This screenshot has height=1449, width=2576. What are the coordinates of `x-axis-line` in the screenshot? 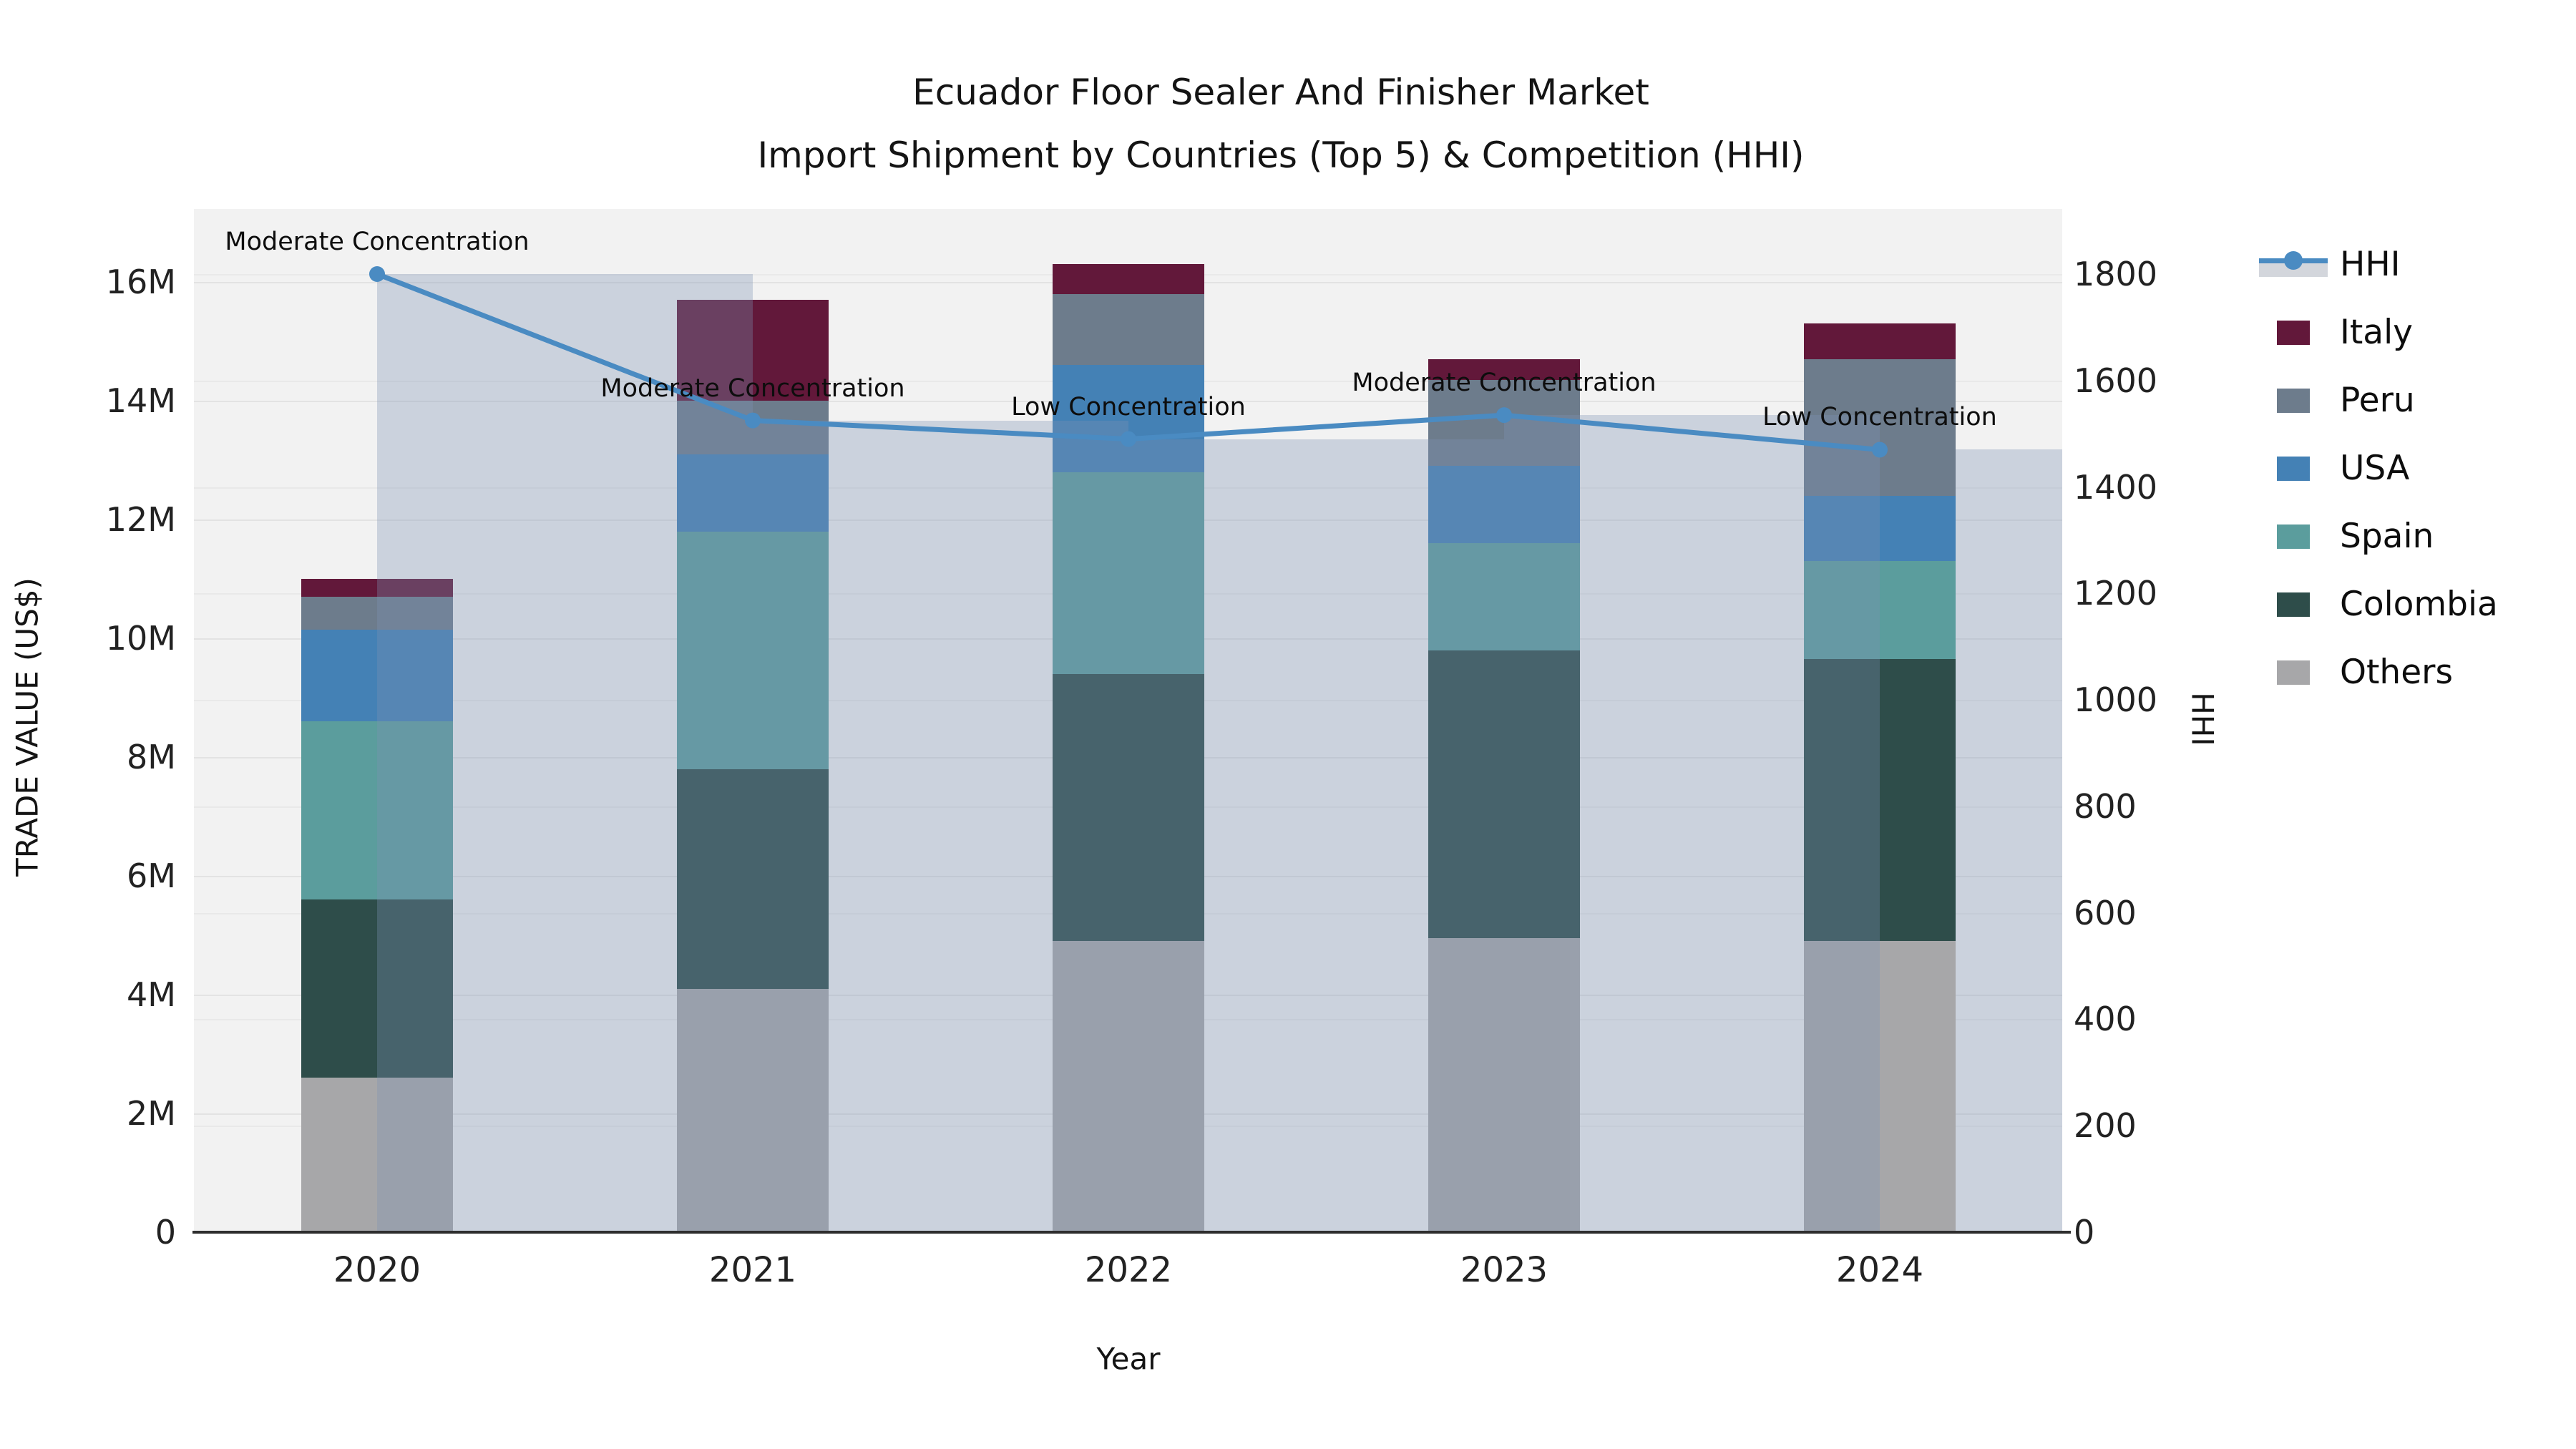 It's located at (1131, 1232).